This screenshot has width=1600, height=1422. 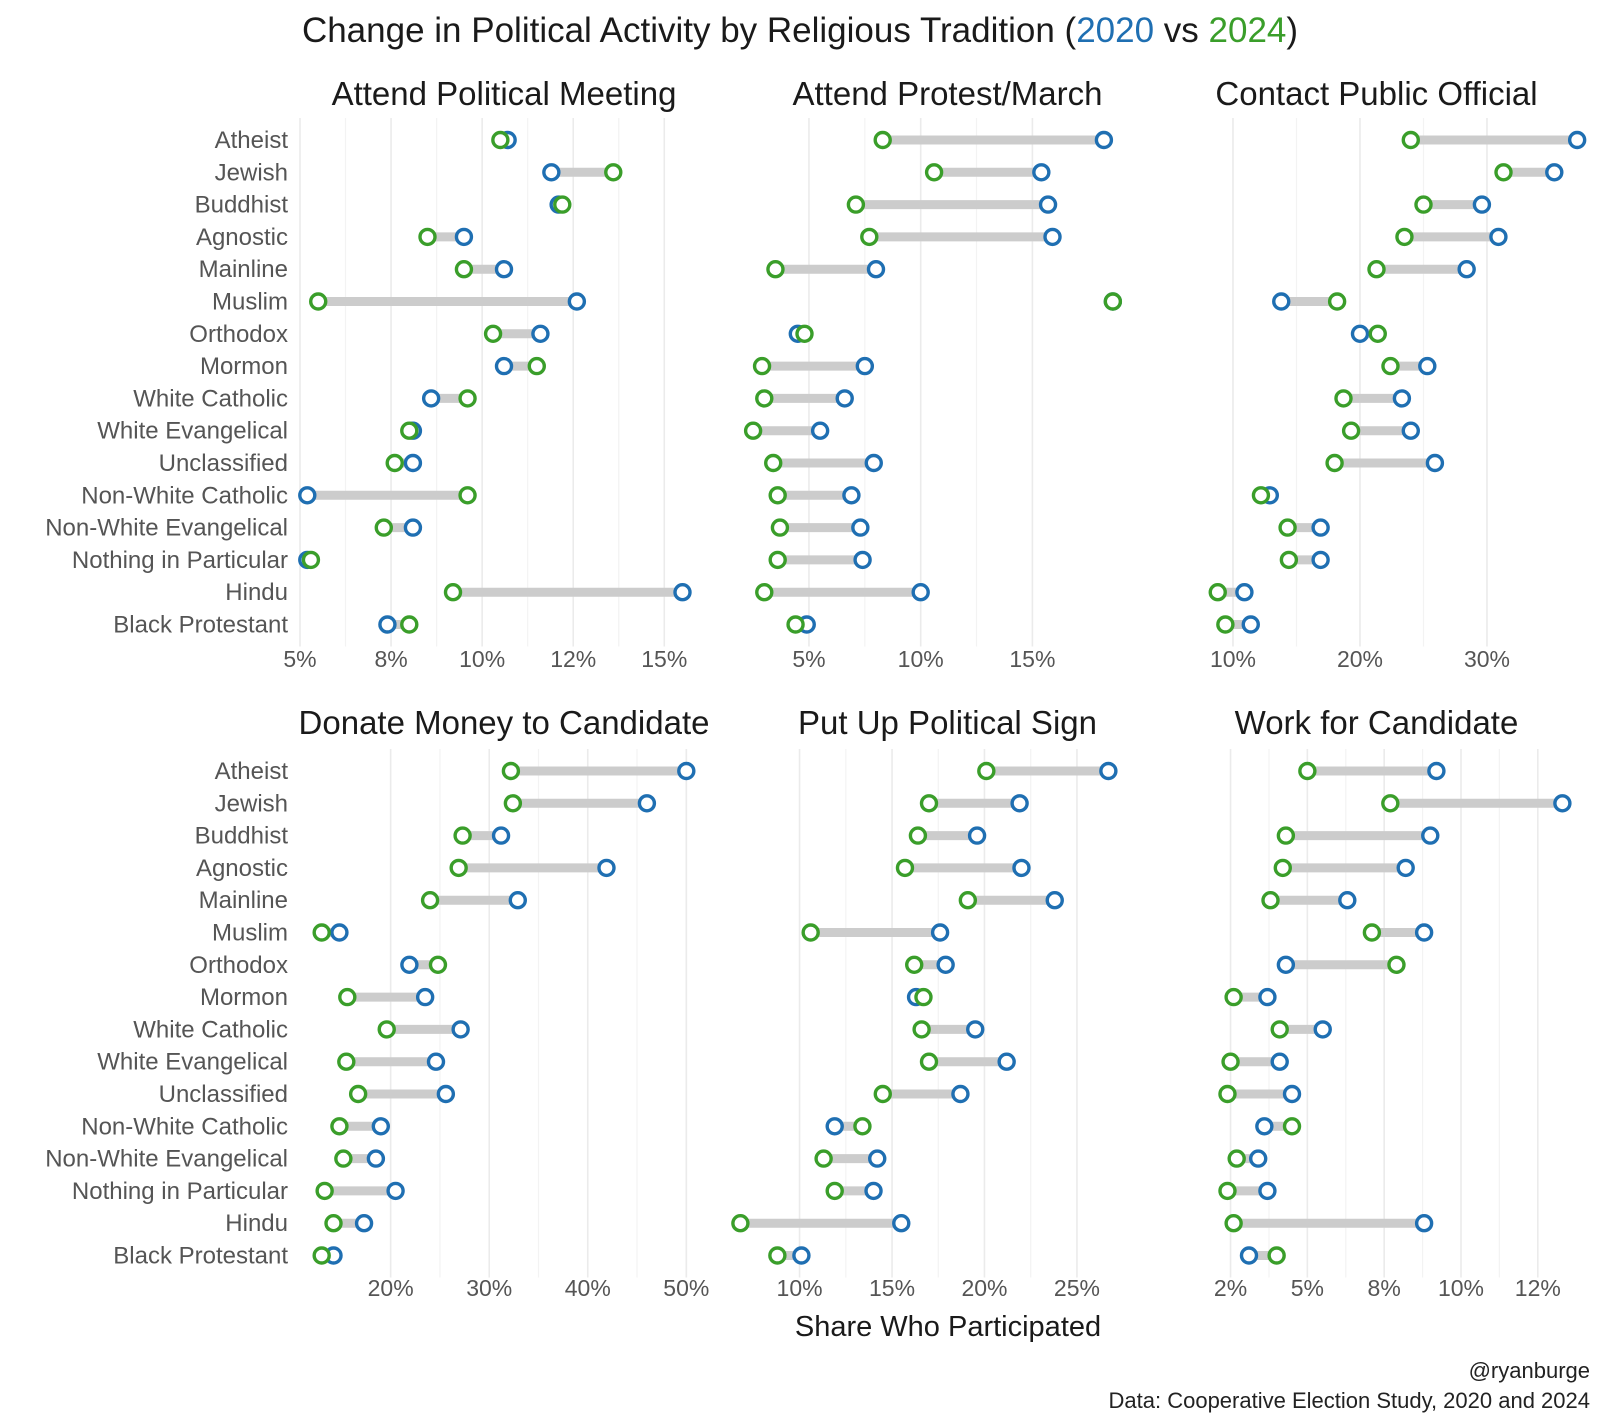 I want to click on panel-contact-public-official: Contact Public Official 10% 20% 30%, so click(x=1397, y=373).